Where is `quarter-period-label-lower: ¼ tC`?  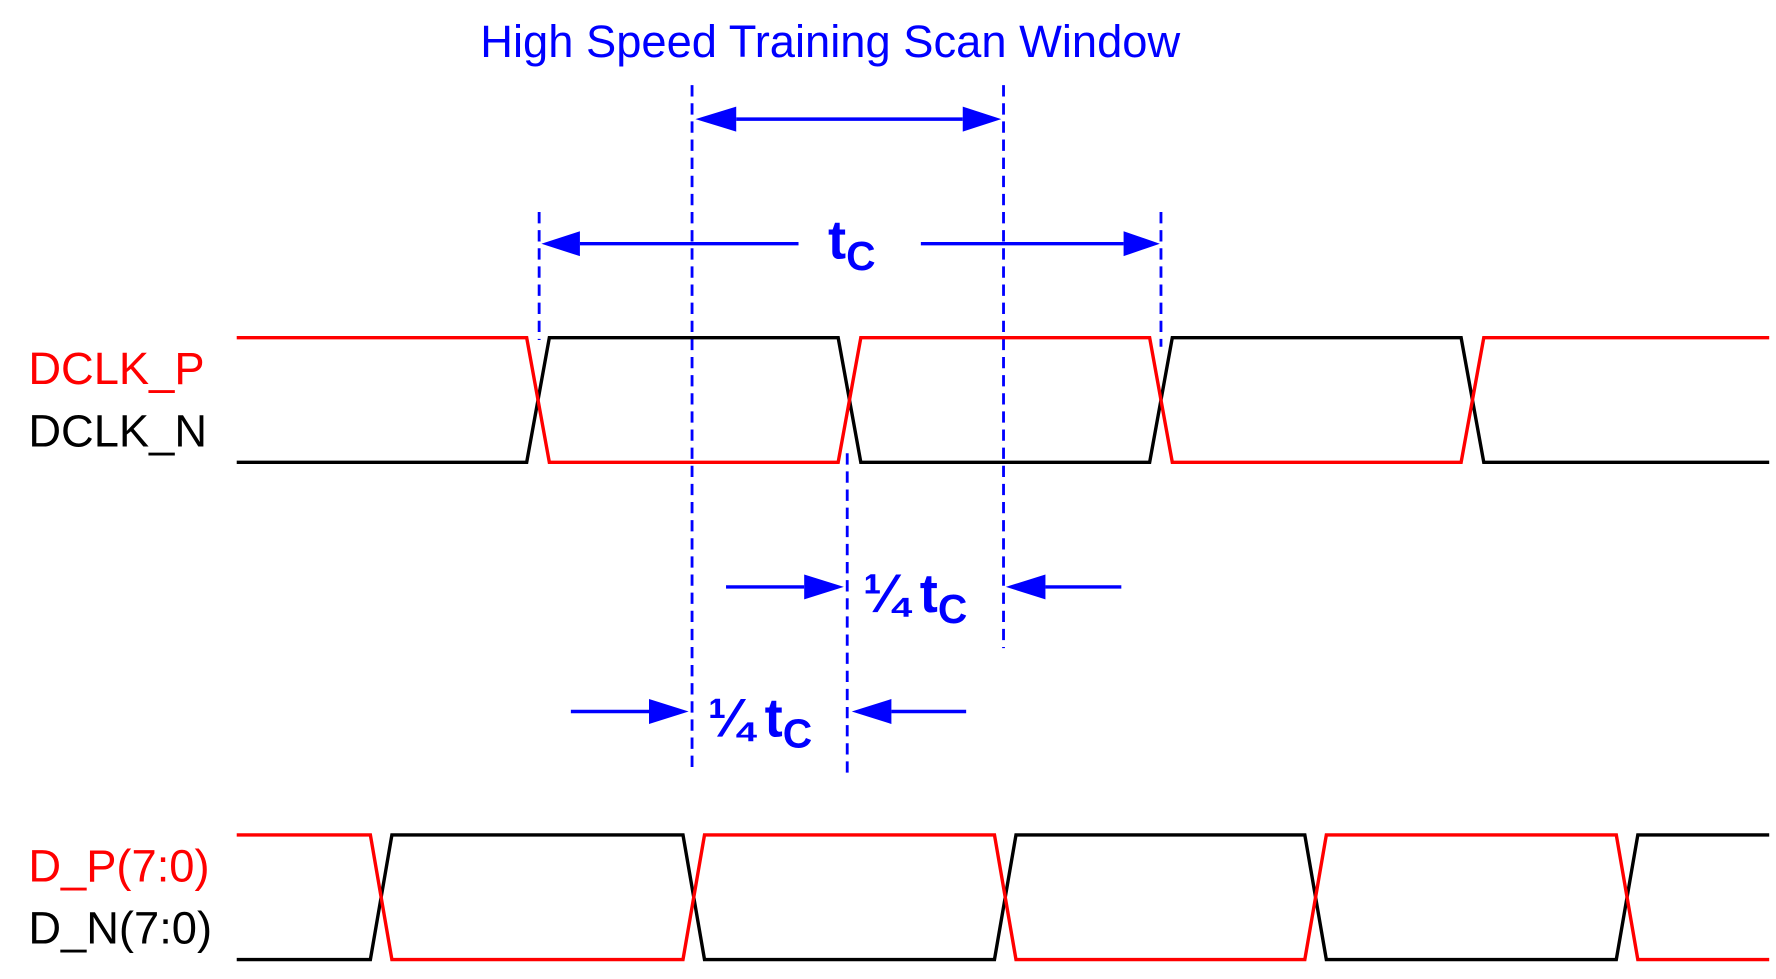
quarter-period-label-lower: ¼ tC is located at coordinates (760, 721).